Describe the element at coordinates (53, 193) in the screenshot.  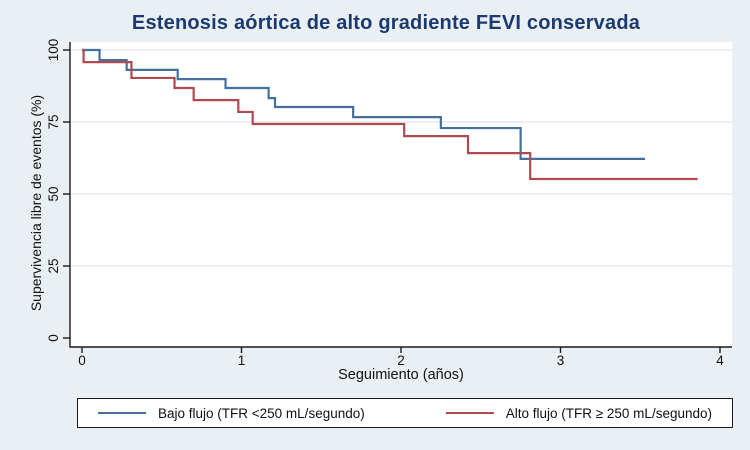
I see `svg-text: 50` at that location.